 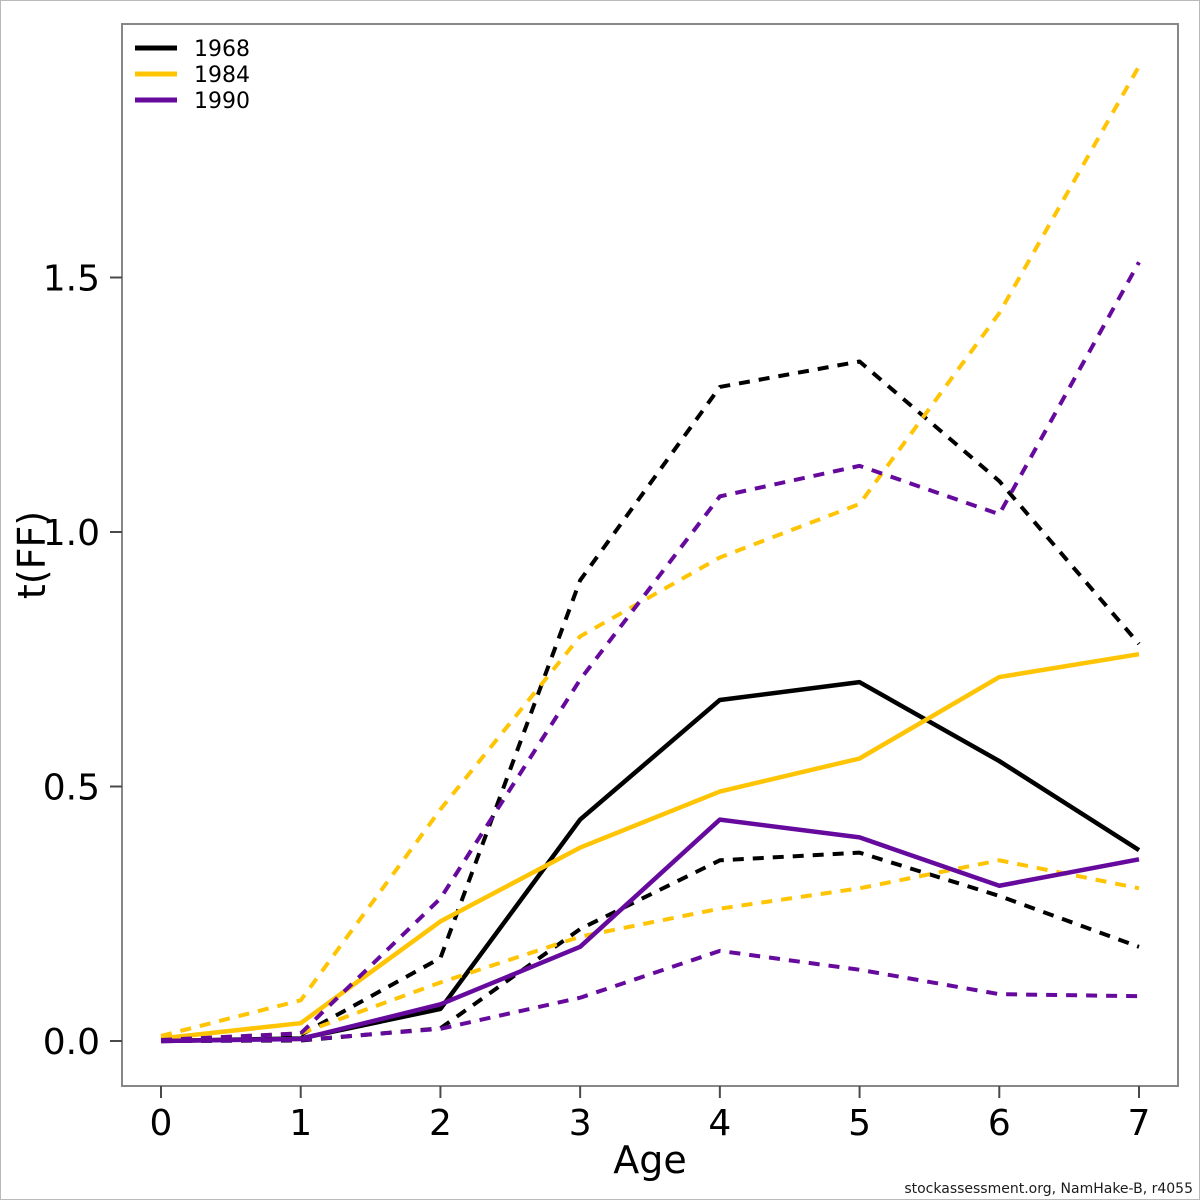 I want to click on series-line-1990-lower-ci, so click(x=650, y=995).